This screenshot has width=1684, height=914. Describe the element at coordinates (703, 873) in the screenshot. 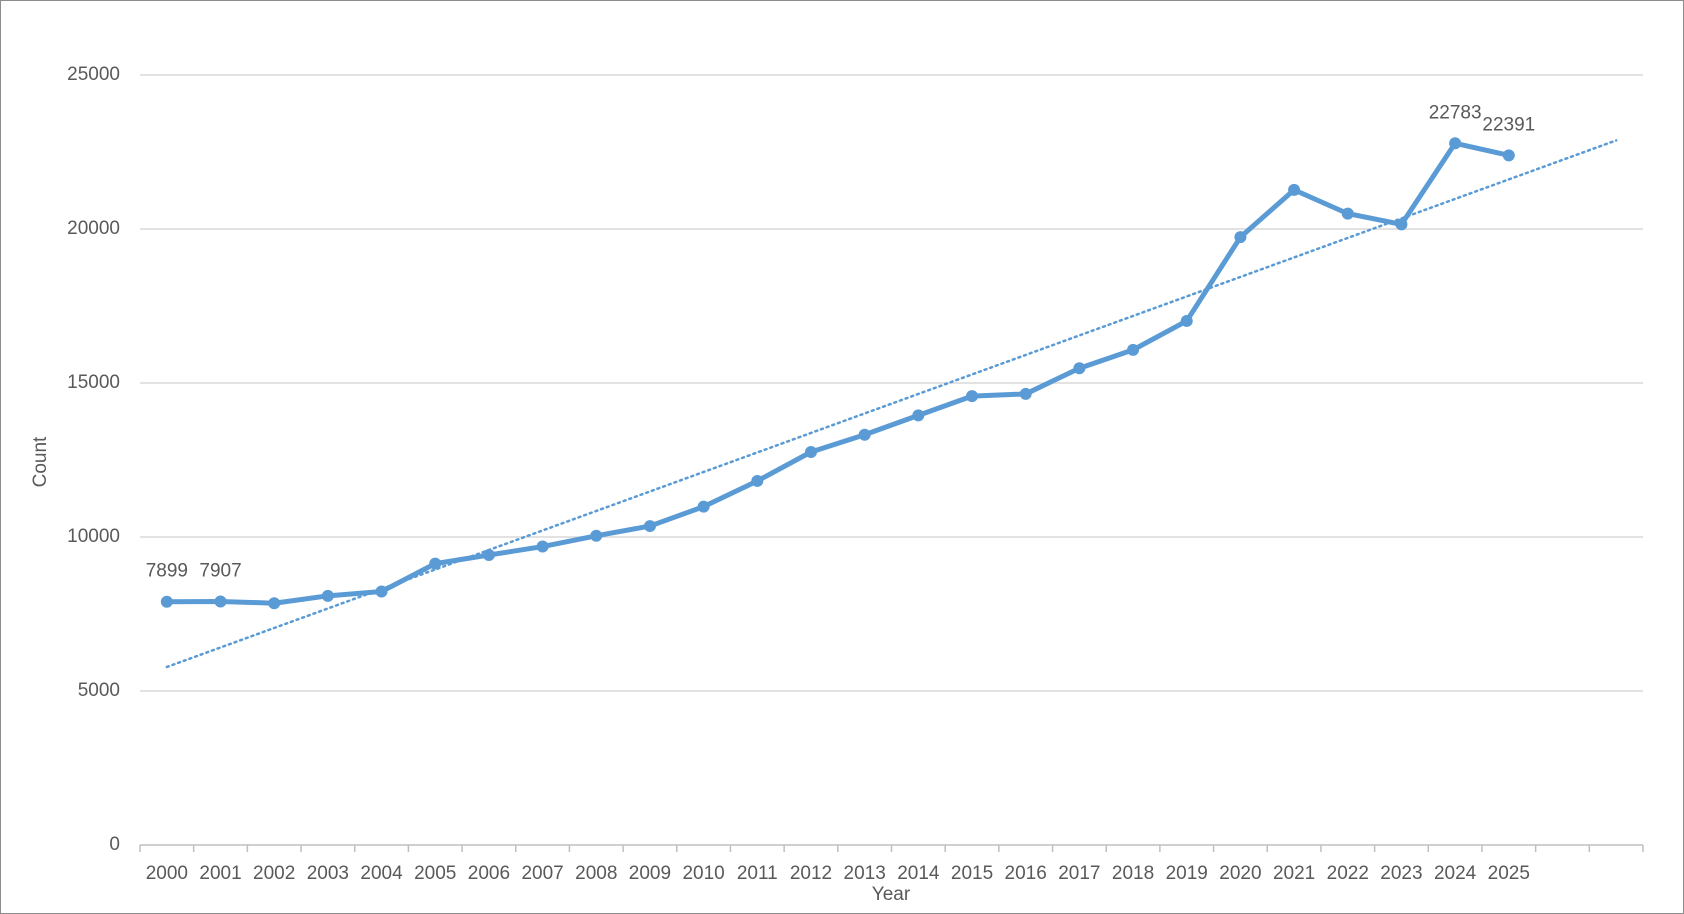

I see `x-tick-label: 2010` at that location.